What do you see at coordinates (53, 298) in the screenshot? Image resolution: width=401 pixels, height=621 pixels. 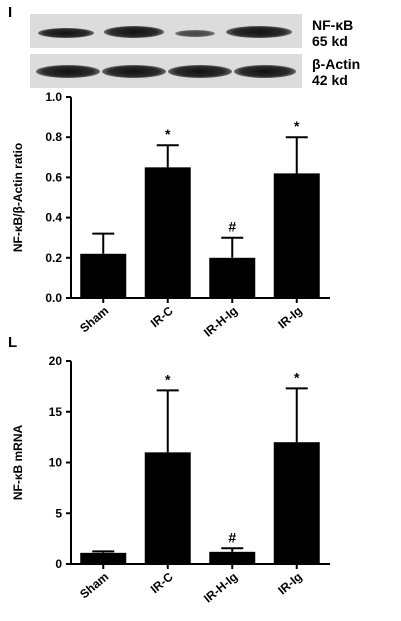 I see `y-tick-label: 0.0` at bounding box center [53, 298].